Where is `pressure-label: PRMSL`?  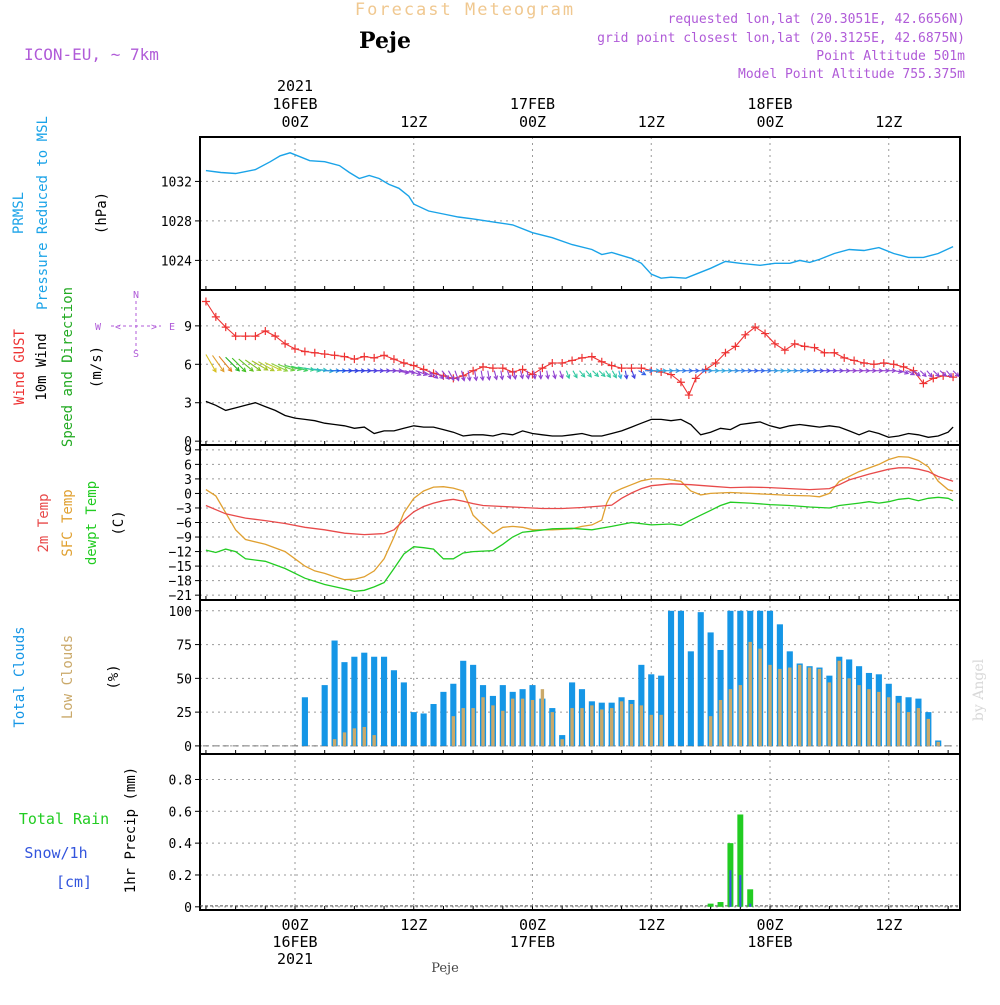 pressure-label: PRMSL is located at coordinates (19, 213).